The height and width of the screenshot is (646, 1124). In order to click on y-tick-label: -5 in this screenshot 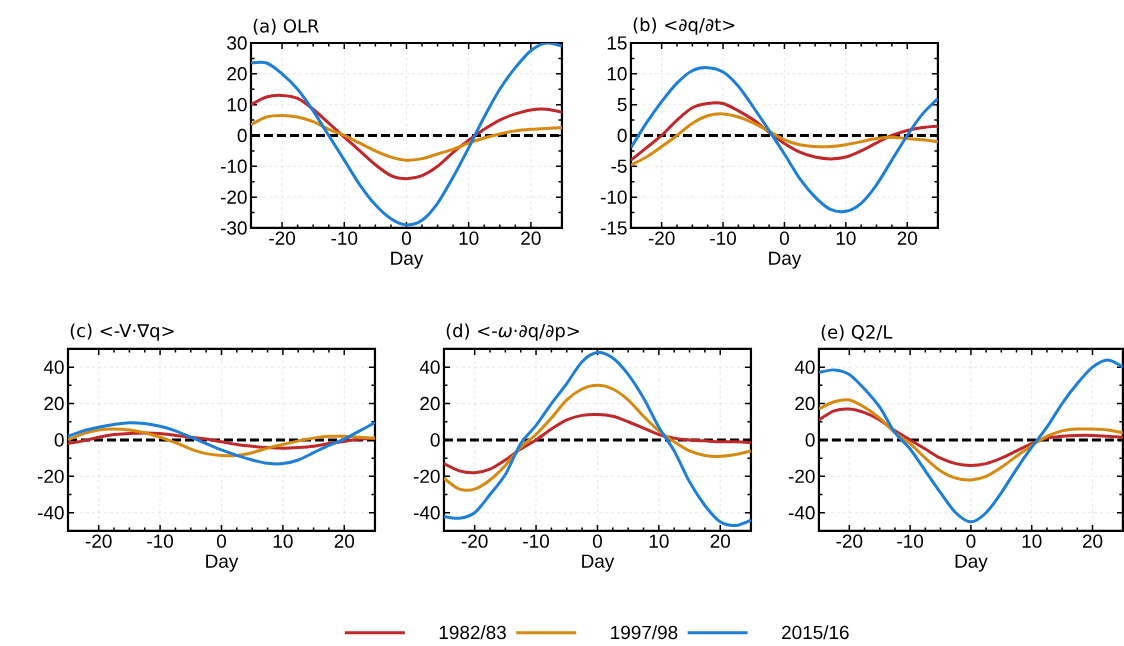, I will do `click(619, 166)`.